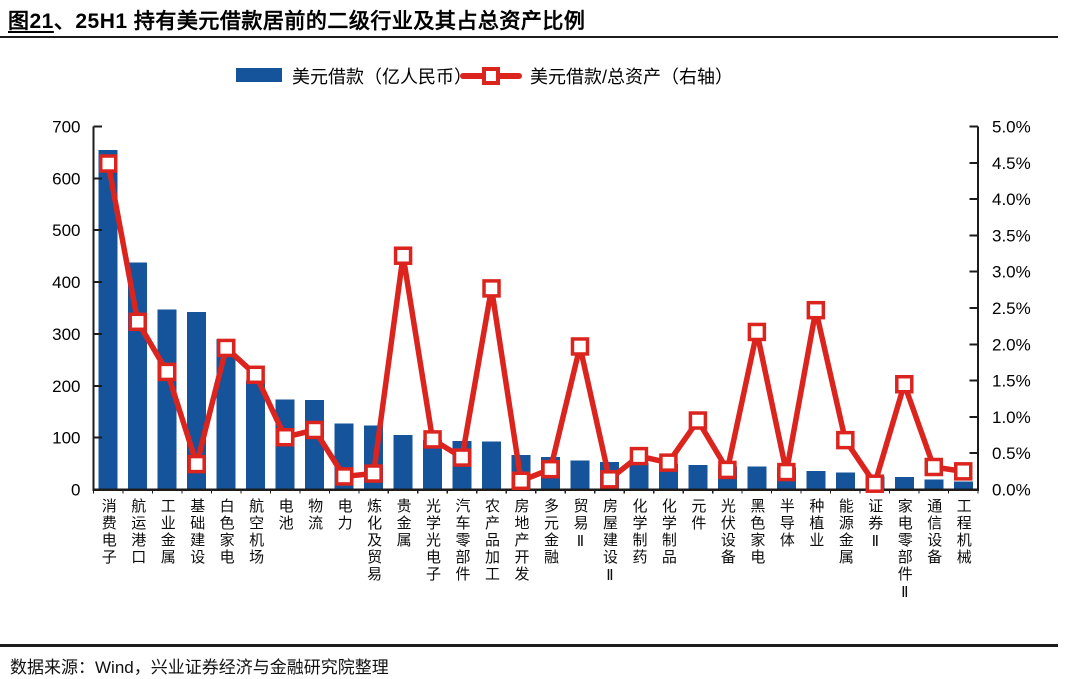 Image resolution: width=1080 pixels, height=679 pixels. What do you see at coordinates (668, 532) in the screenshot?
I see `x-axis-label: 化学制品` at bounding box center [668, 532].